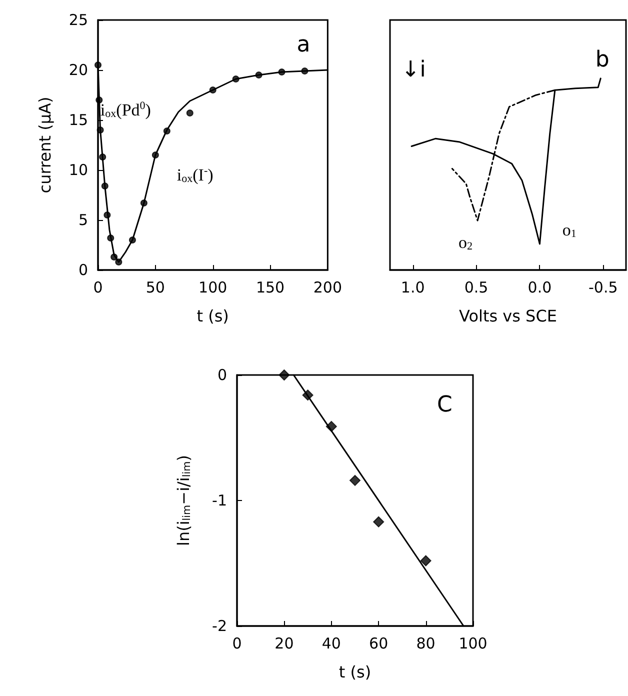  I want to click on x-tick-label: 0.5, so click(476, 287).